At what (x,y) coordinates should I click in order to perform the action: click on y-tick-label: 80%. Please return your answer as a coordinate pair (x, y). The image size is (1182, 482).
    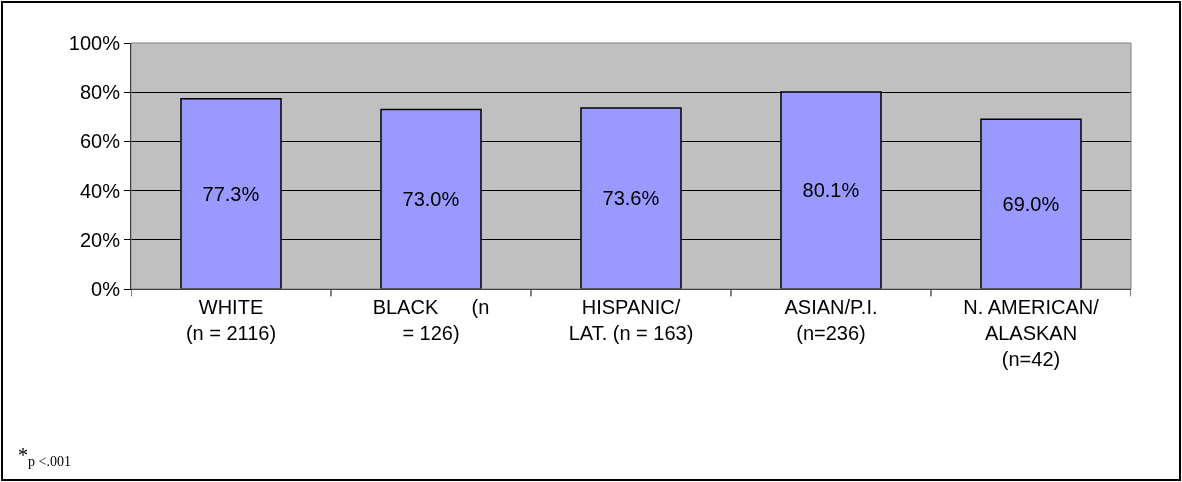
    Looking at the image, I should click on (100, 92).